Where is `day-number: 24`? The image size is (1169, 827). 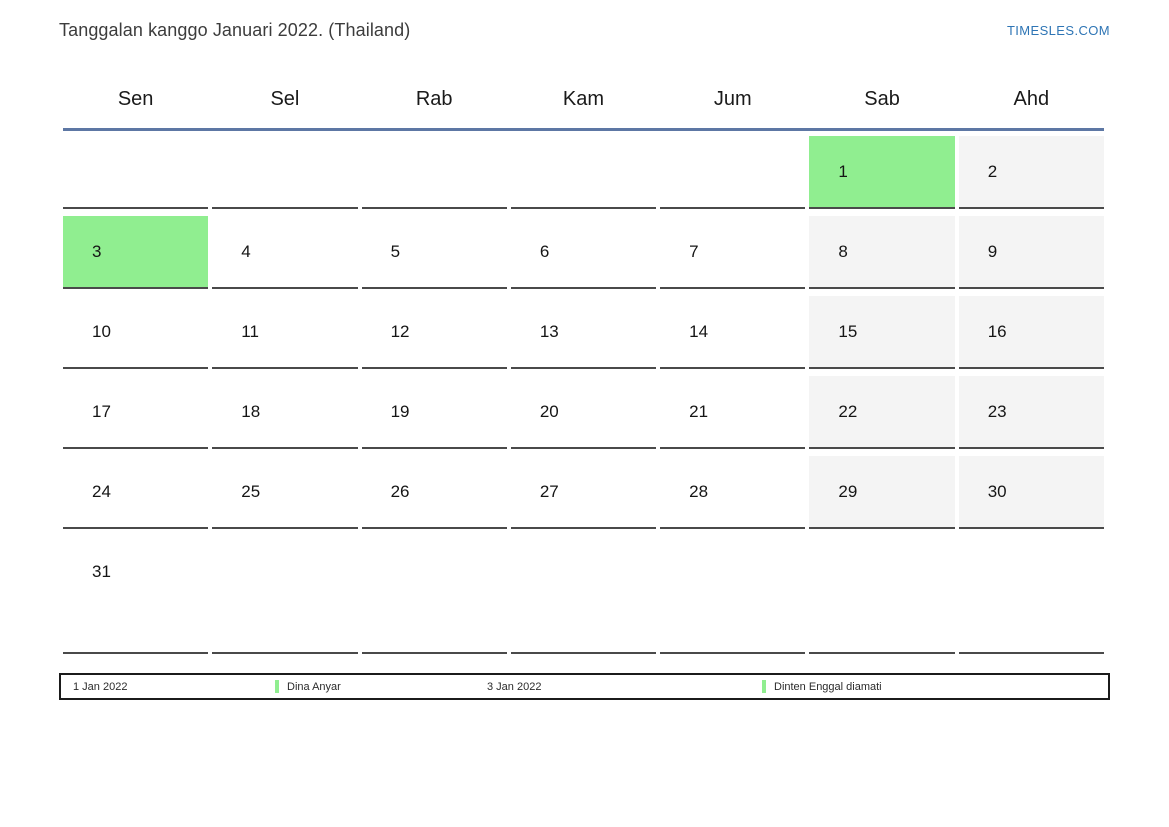
day-number: 24 is located at coordinates (101, 491).